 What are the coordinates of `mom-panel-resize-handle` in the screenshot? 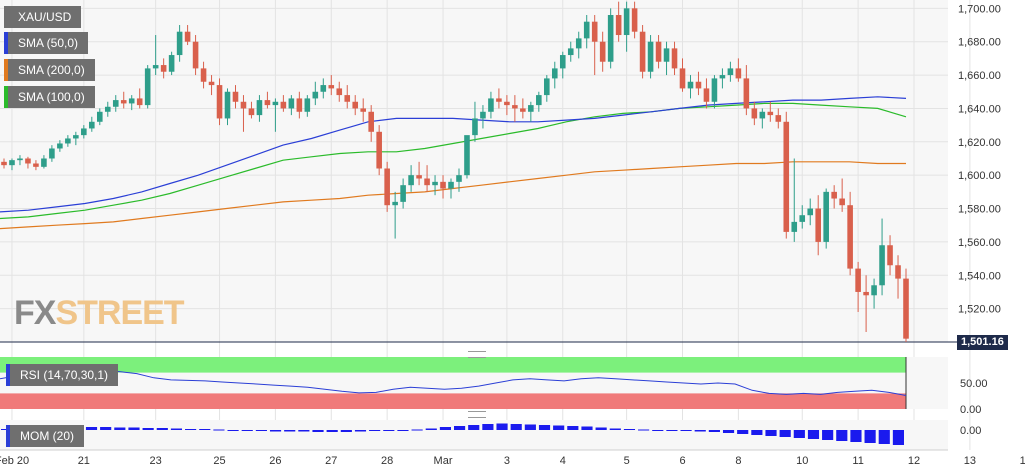 It's located at (477, 414).